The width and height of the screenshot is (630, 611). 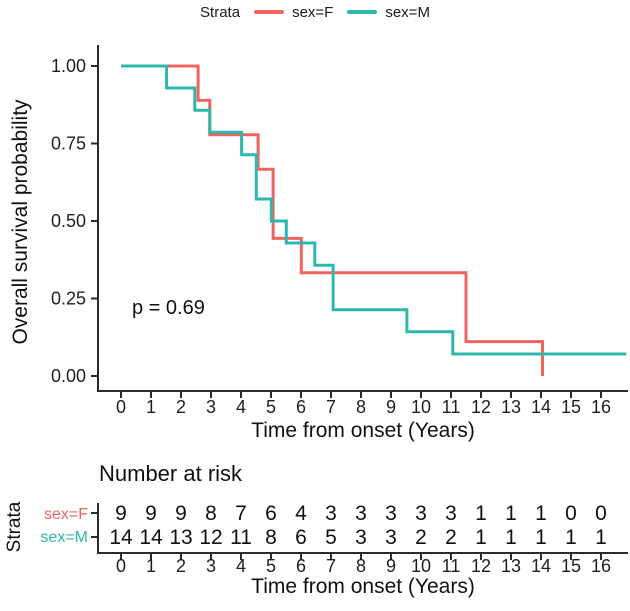 I want to click on x-axis-title: Time from onset (Years), so click(x=363, y=430).